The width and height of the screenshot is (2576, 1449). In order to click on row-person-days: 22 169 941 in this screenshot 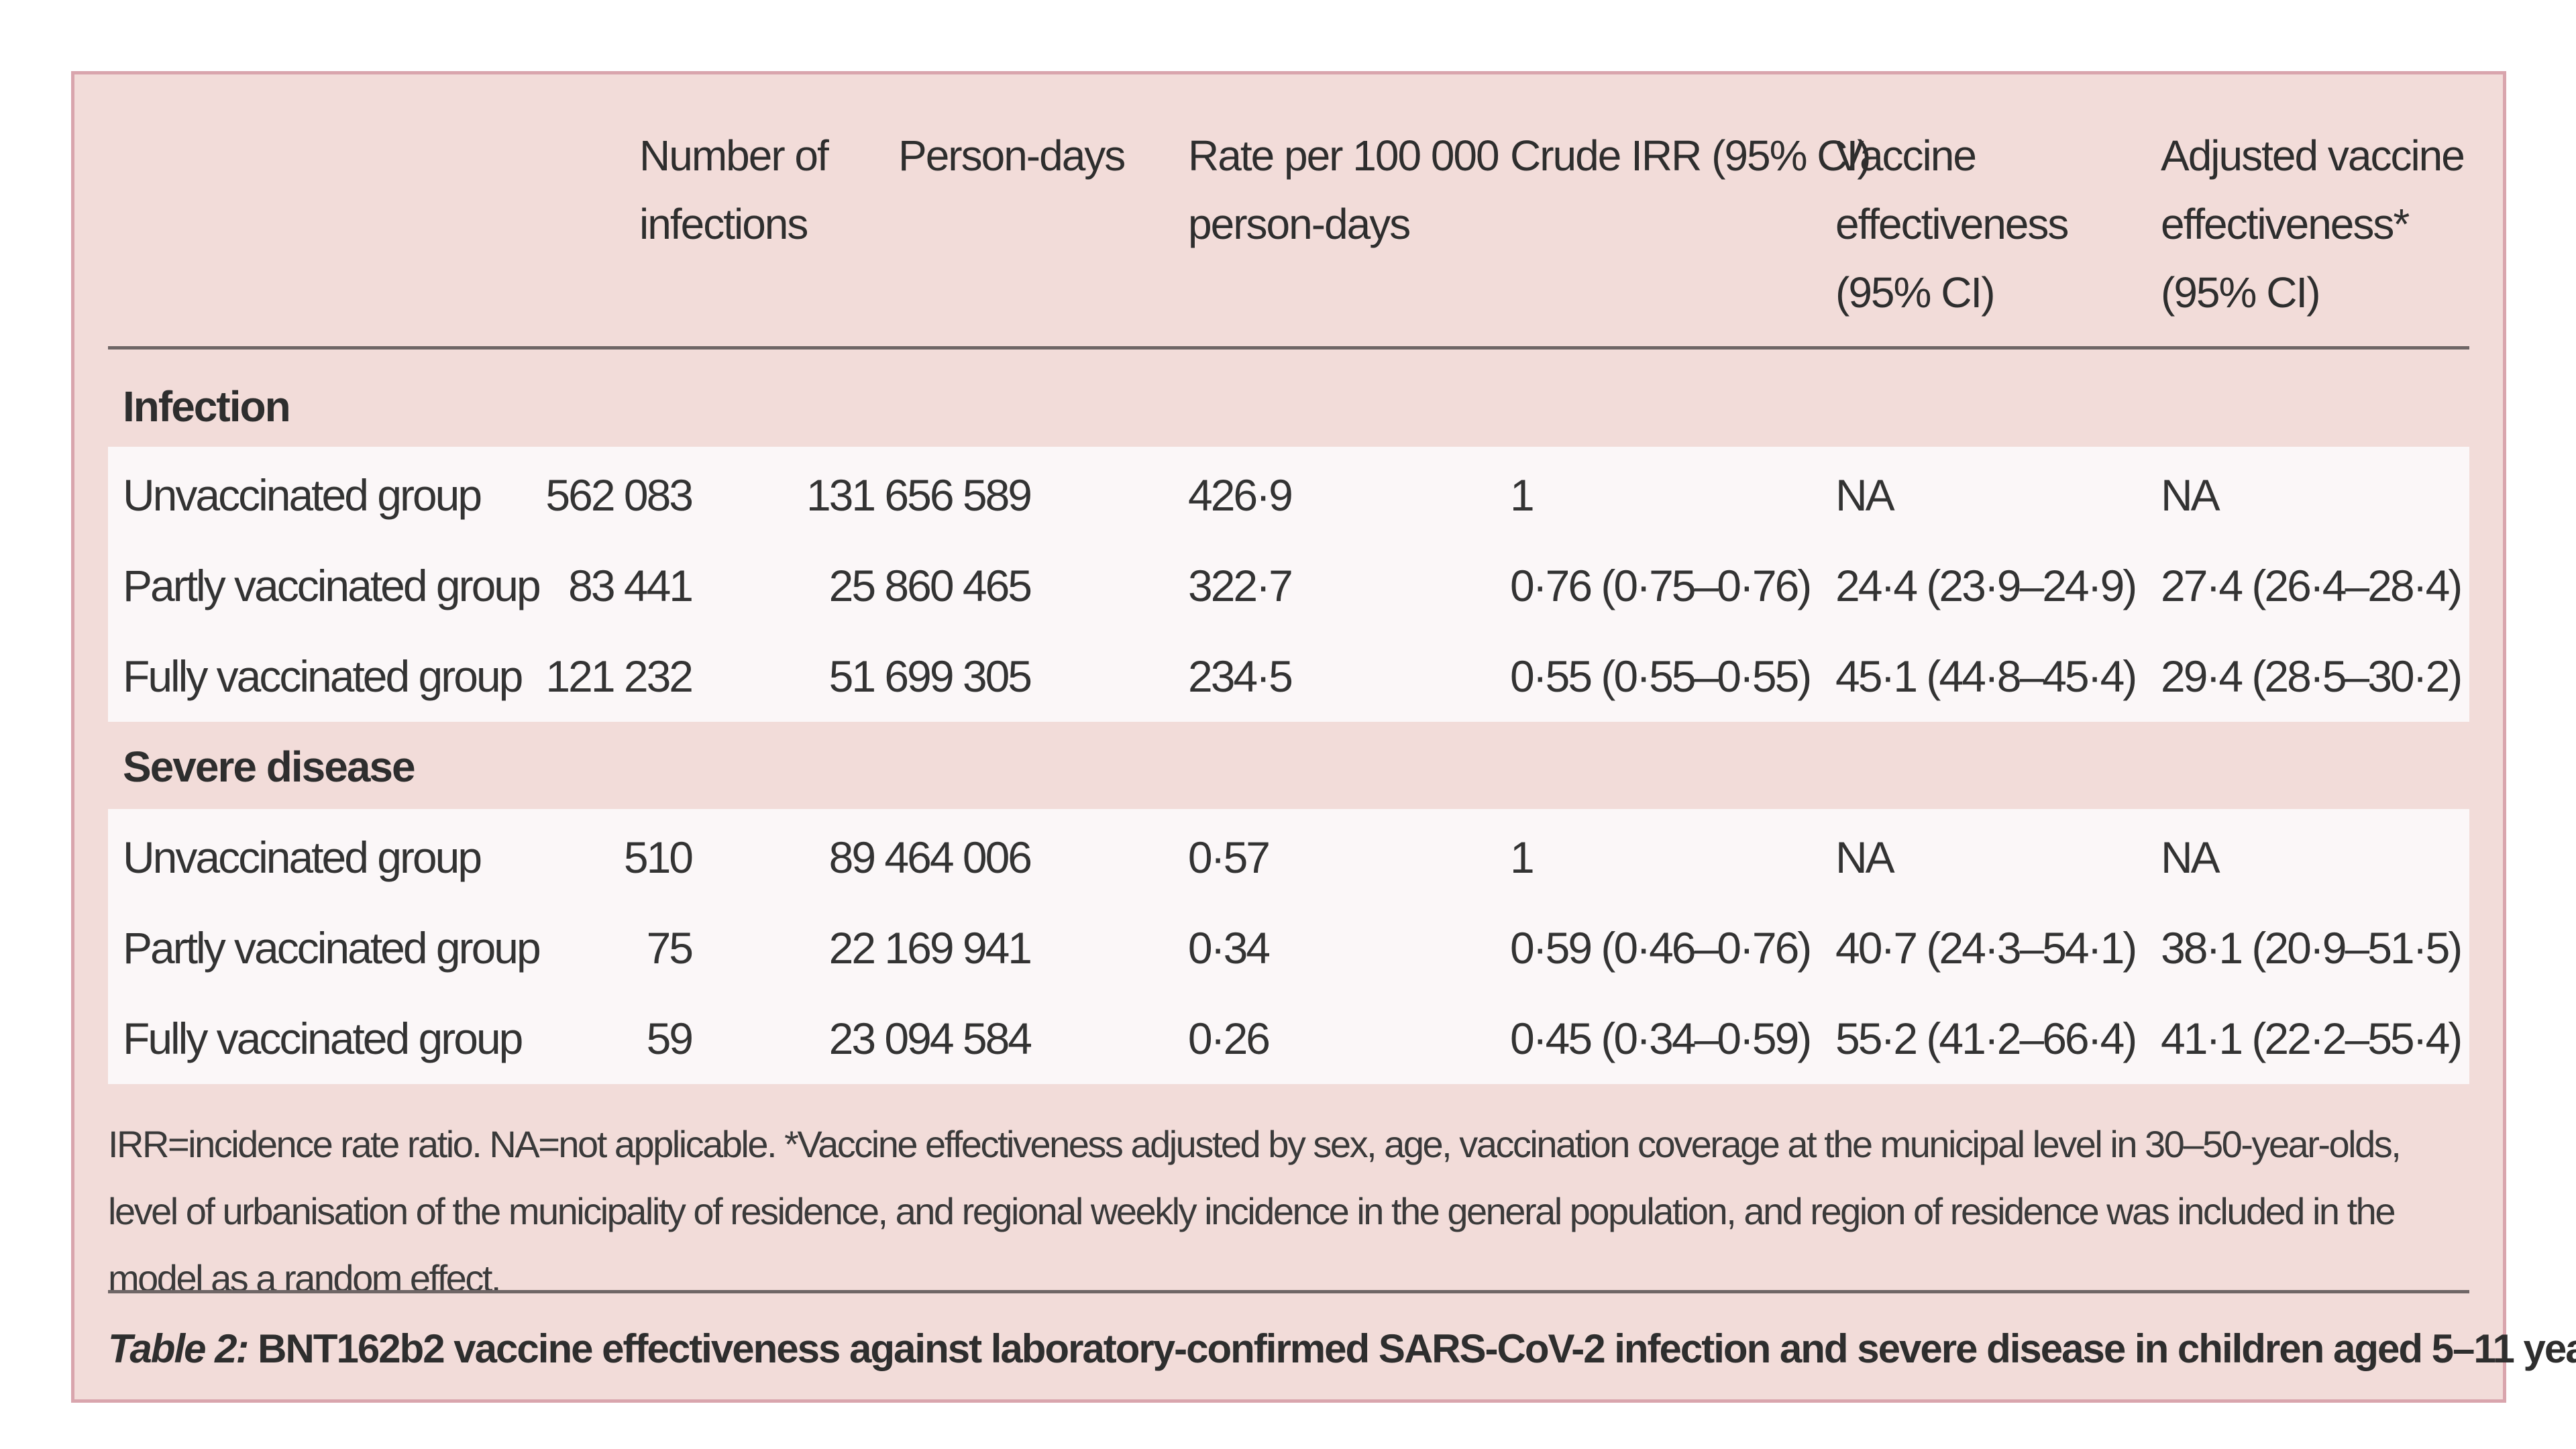, I will do `click(930, 948)`.